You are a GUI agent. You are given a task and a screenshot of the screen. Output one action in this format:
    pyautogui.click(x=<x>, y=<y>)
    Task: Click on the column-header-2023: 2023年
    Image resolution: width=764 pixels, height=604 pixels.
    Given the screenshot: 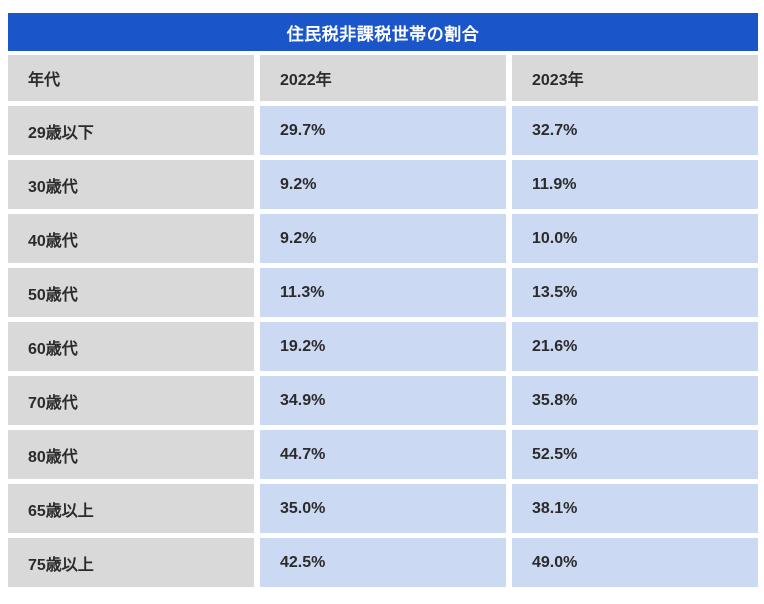 What is the action you would take?
    pyautogui.click(x=635, y=78)
    